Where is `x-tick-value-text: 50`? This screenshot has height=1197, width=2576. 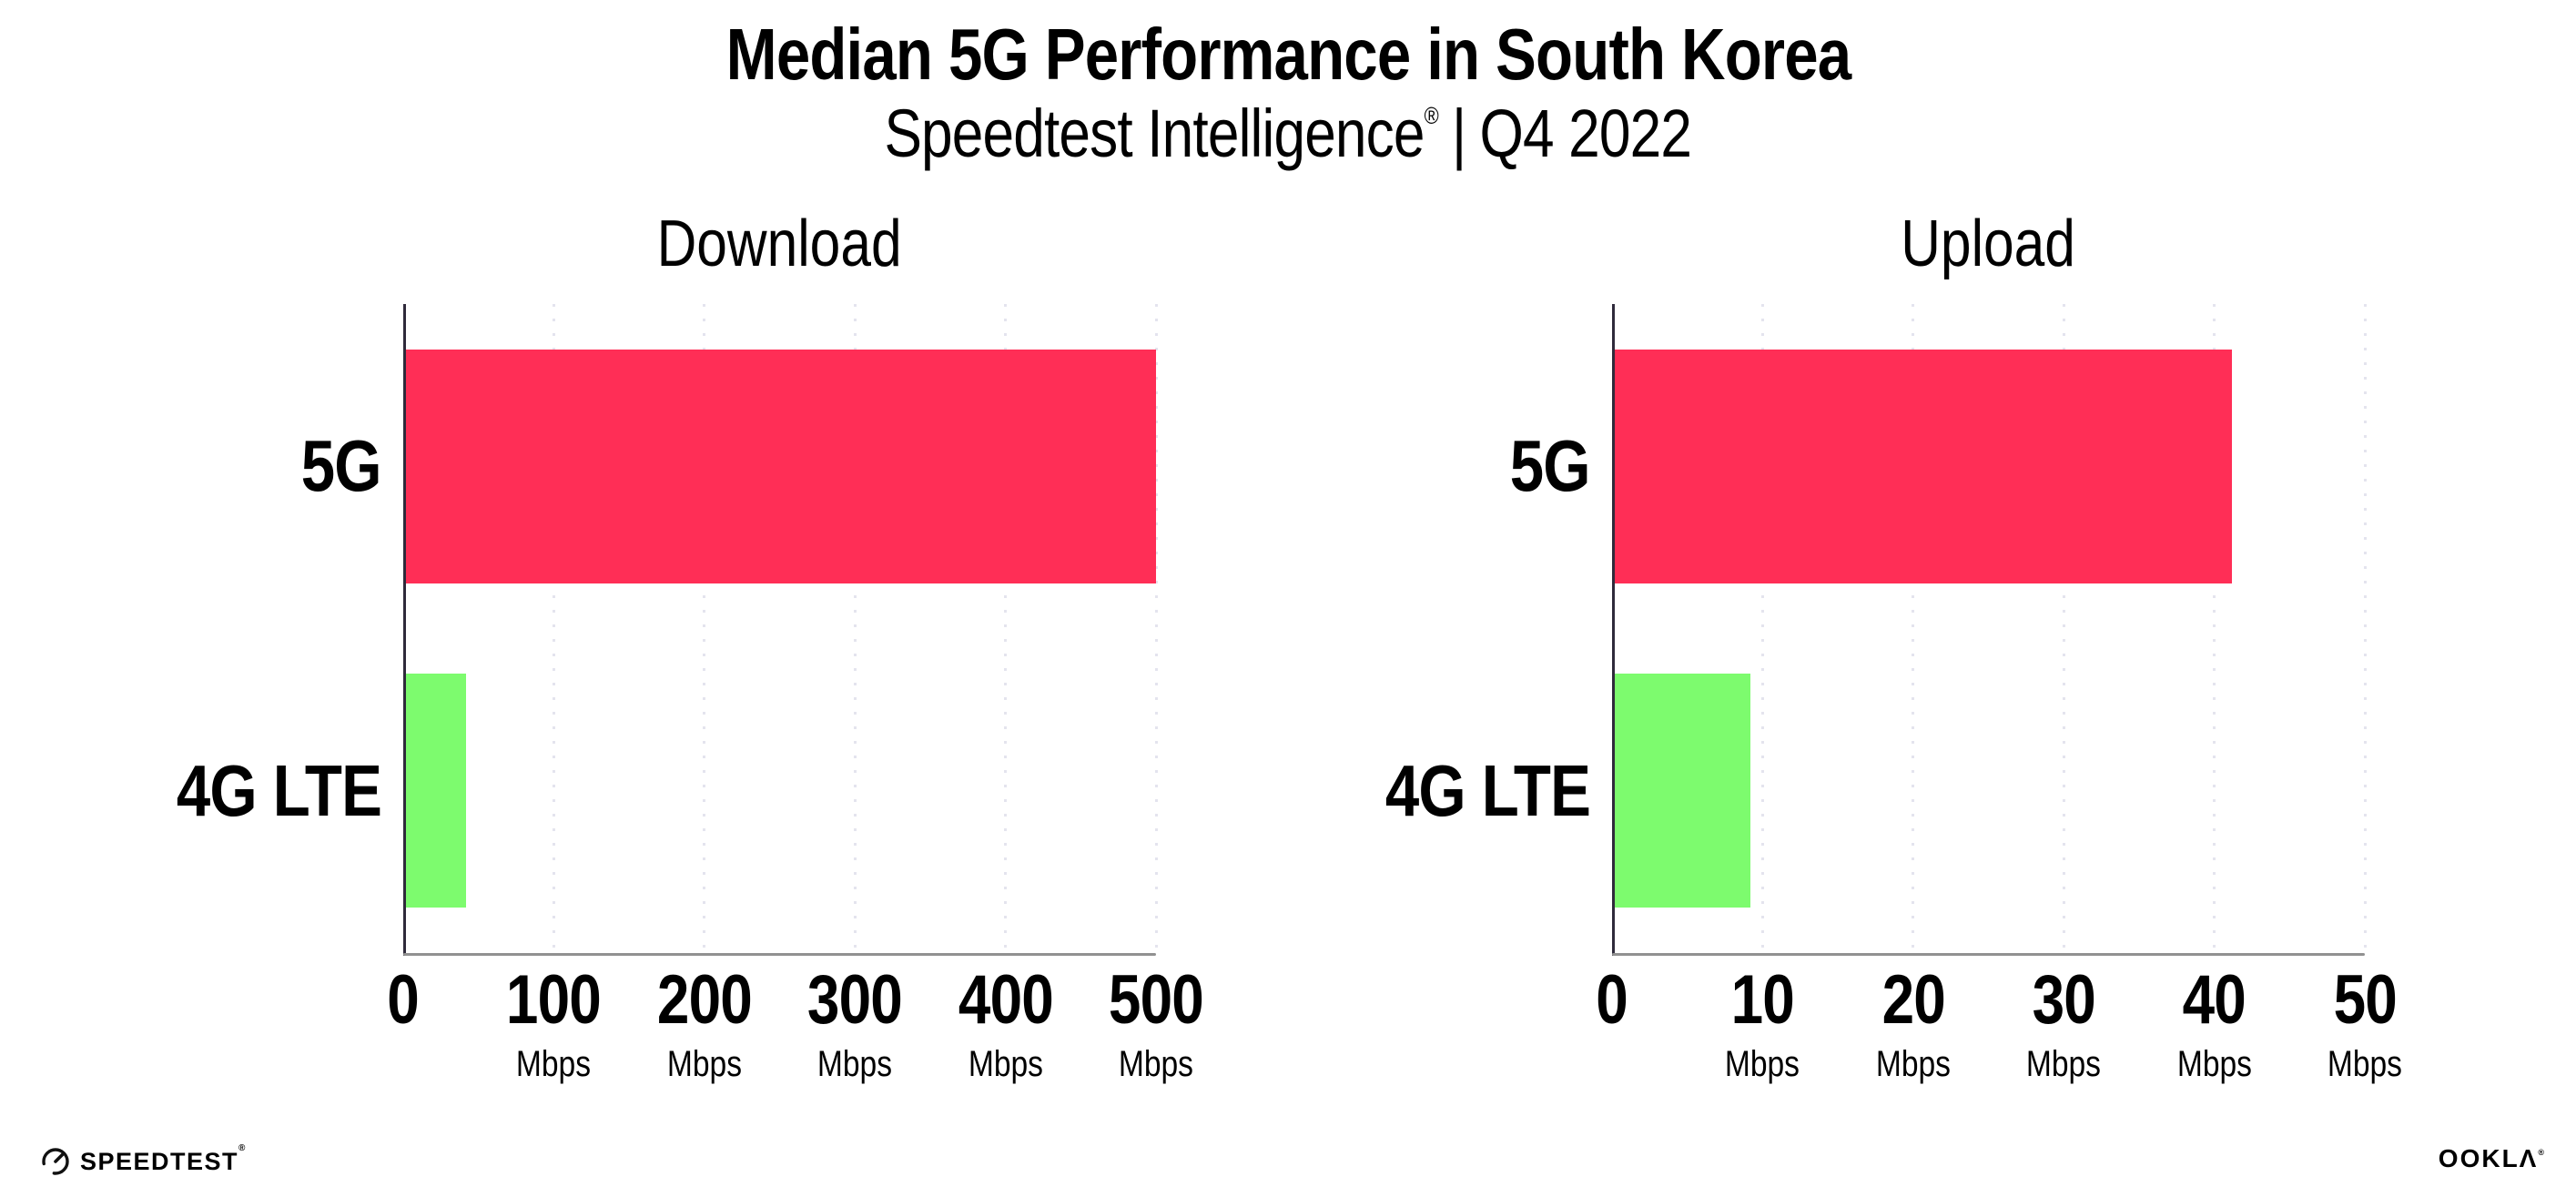
x-tick-value-text: 50 is located at coordinates (2365, 1000).